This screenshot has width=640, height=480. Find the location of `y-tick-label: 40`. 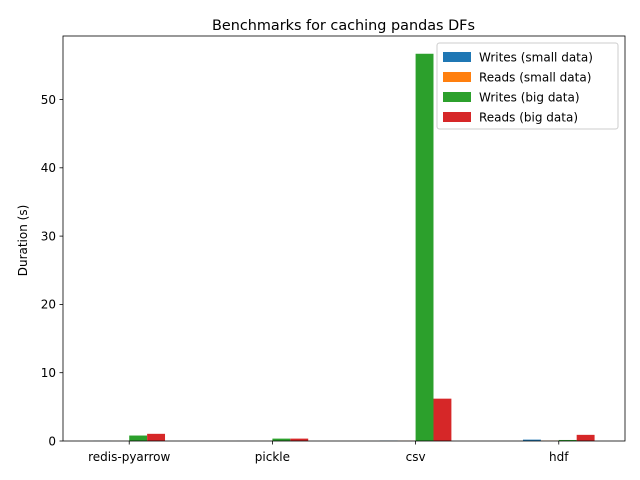

y-tick-label: 40 is located at coordinates (48, 168).